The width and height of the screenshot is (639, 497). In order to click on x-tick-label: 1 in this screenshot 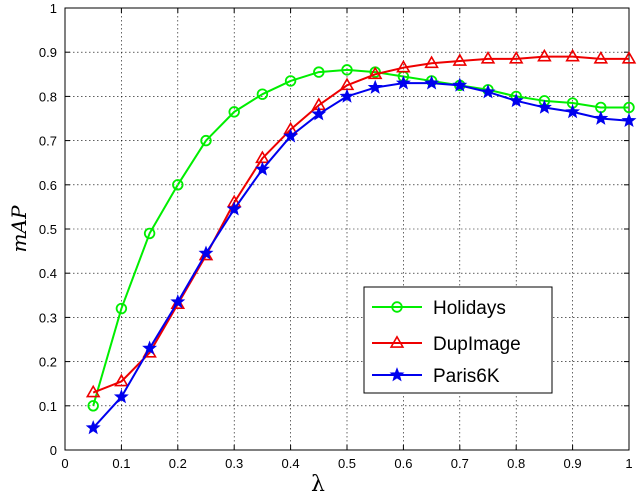, I will do `click(628, 463)`.